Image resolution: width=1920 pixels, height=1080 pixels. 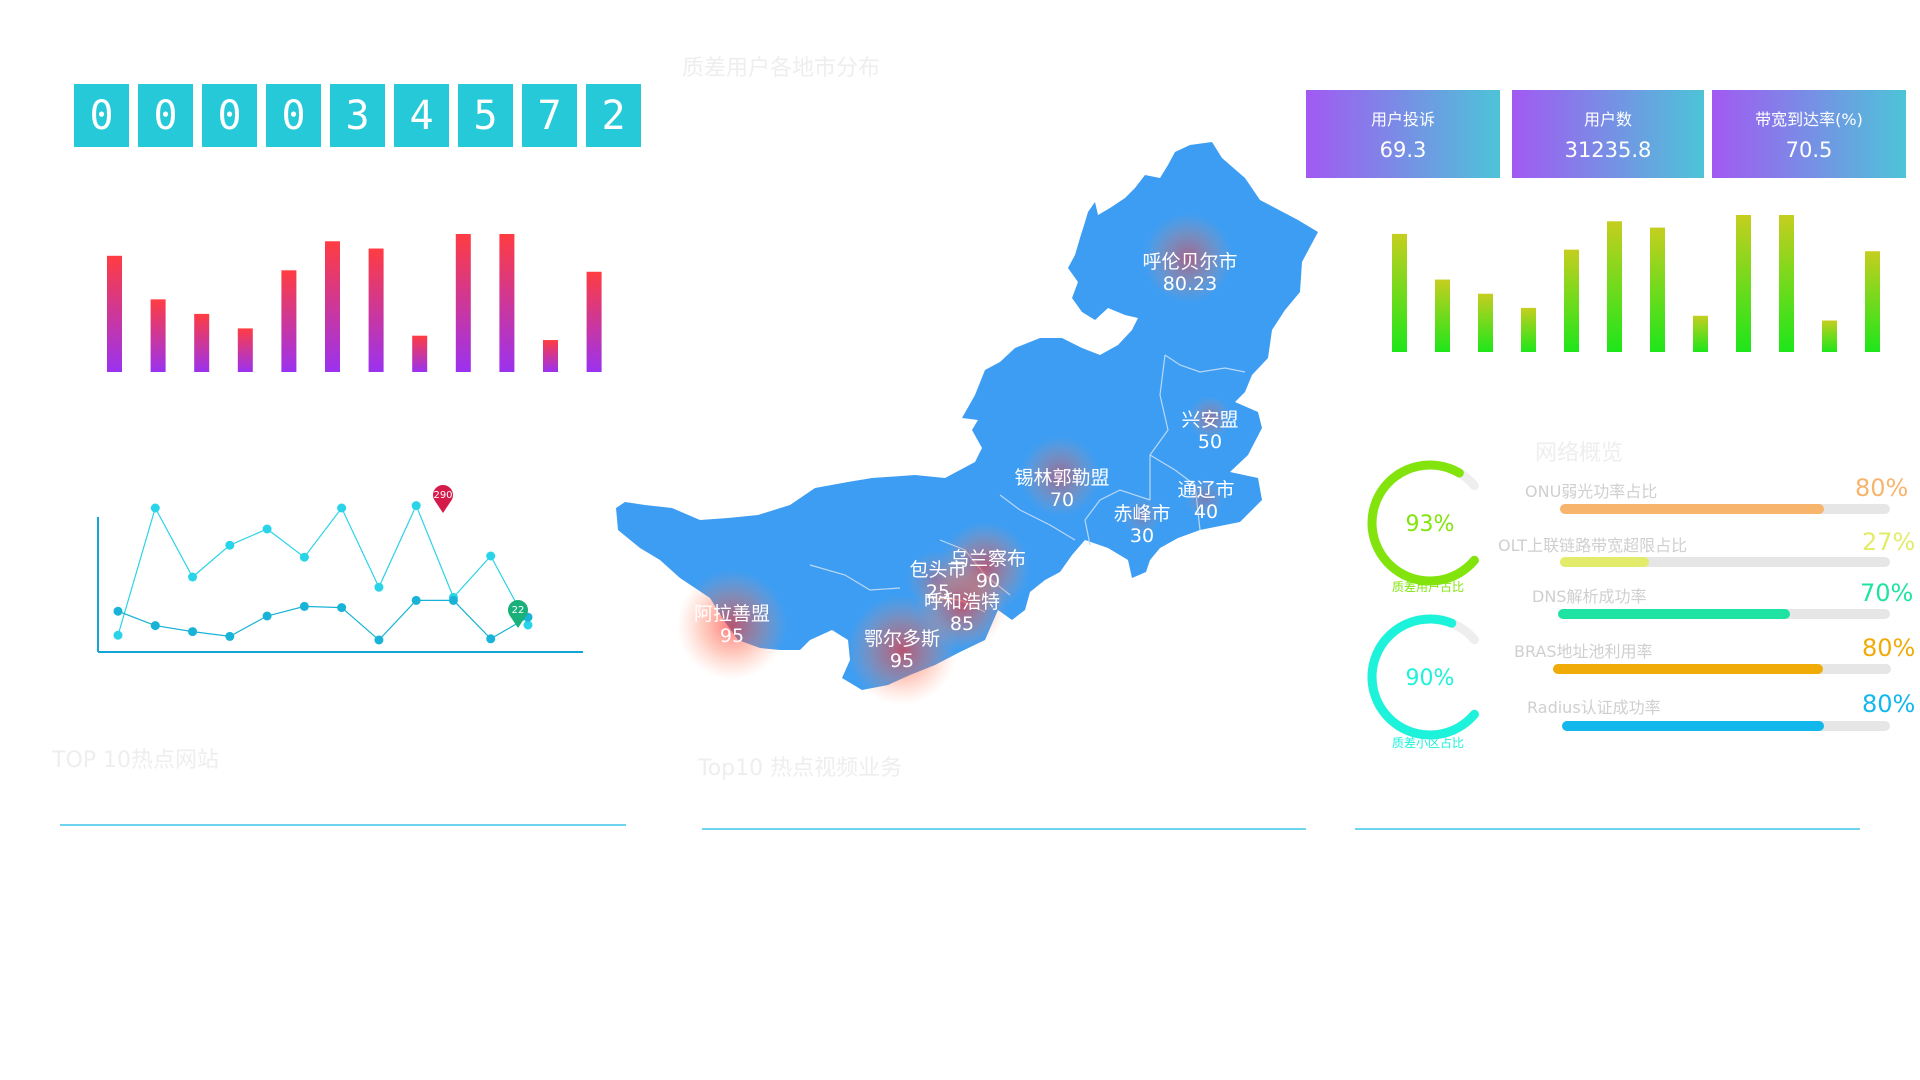 What do you see at coordinates (136, 760) in the screenshot?
I see `top-sites-title: TOP 10热点网站` at bounding box center [136, 760].